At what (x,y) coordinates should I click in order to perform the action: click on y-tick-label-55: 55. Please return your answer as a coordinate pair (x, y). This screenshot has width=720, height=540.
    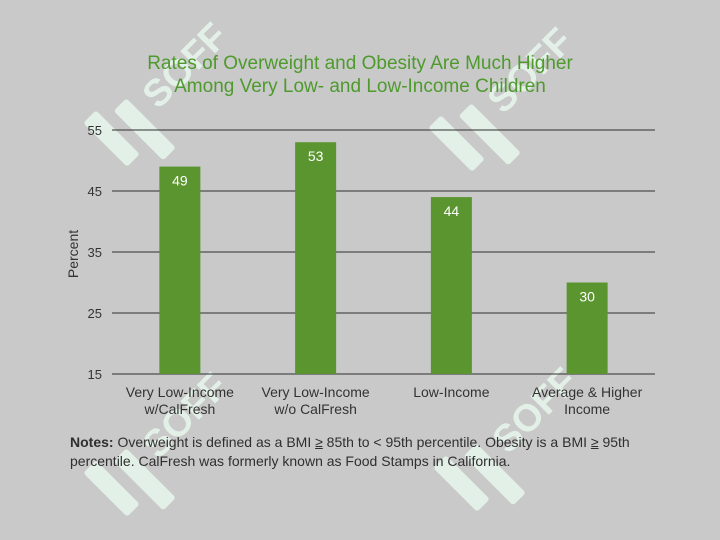
    Looking at the image, I should click on (95, 130).